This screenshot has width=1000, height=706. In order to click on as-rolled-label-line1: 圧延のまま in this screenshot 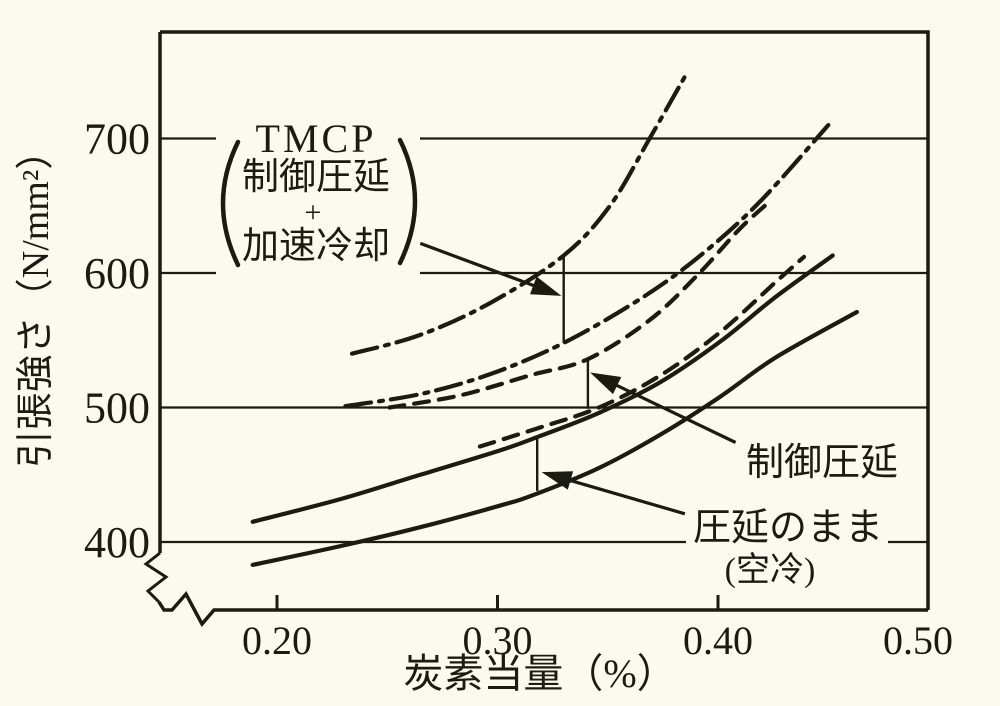, I will do `click(788, 528)`.